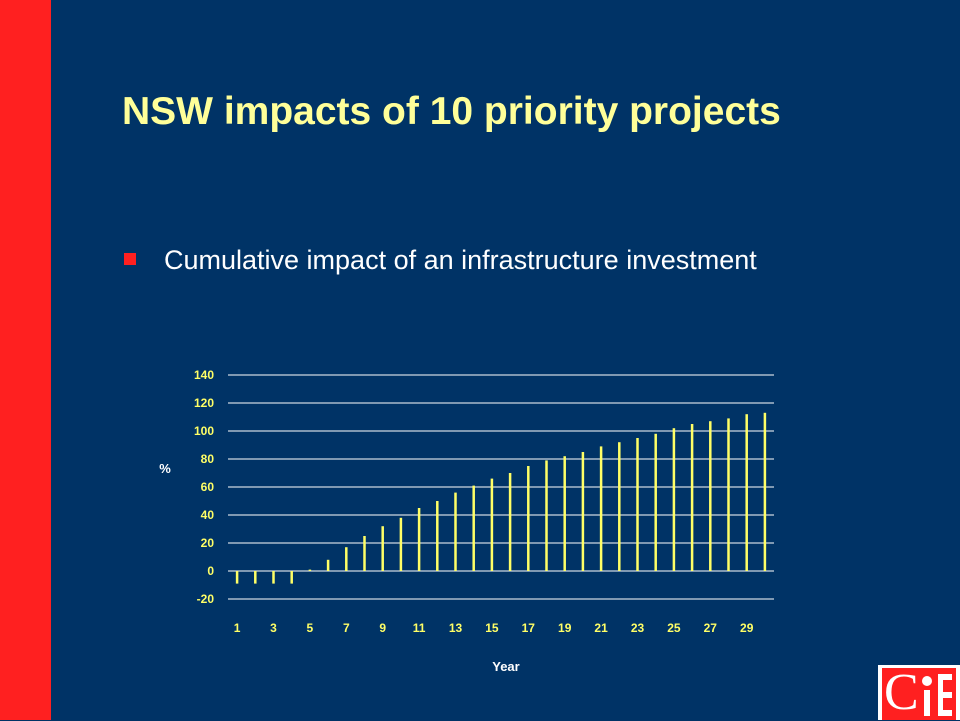  What do you see at coordinates (130, 259) in the screenshot?
I see `bullet-icon` at bounding box center [130, 259].